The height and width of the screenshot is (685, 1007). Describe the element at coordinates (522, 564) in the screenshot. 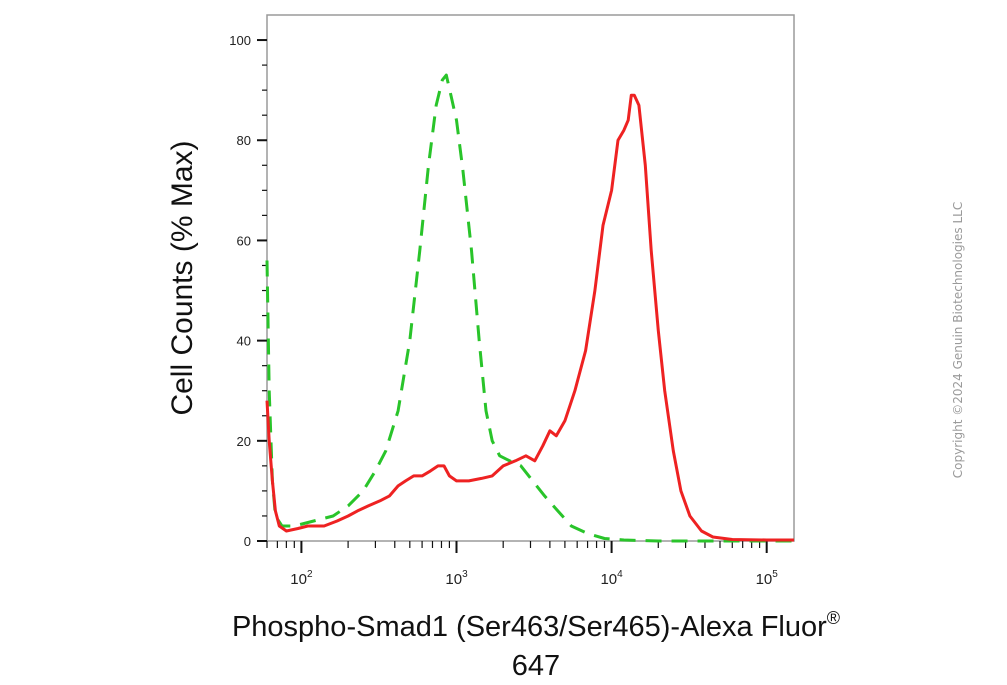

I see `x-axis: 10² 10³ 10⁴ 10⁵` at that location.